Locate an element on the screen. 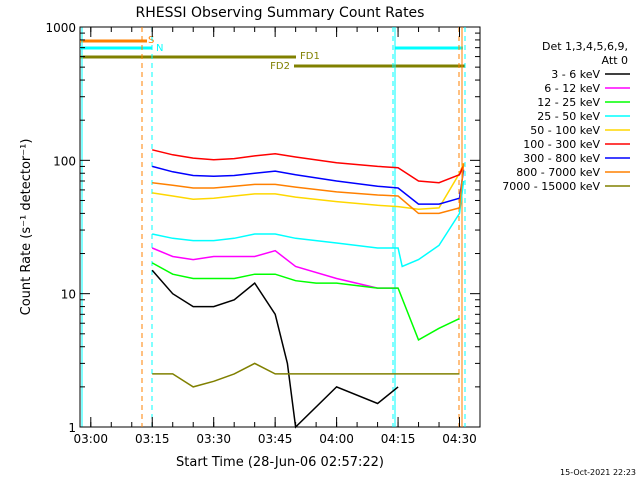  x-tick-label: 03:00 is located at coordinates (90, 439).